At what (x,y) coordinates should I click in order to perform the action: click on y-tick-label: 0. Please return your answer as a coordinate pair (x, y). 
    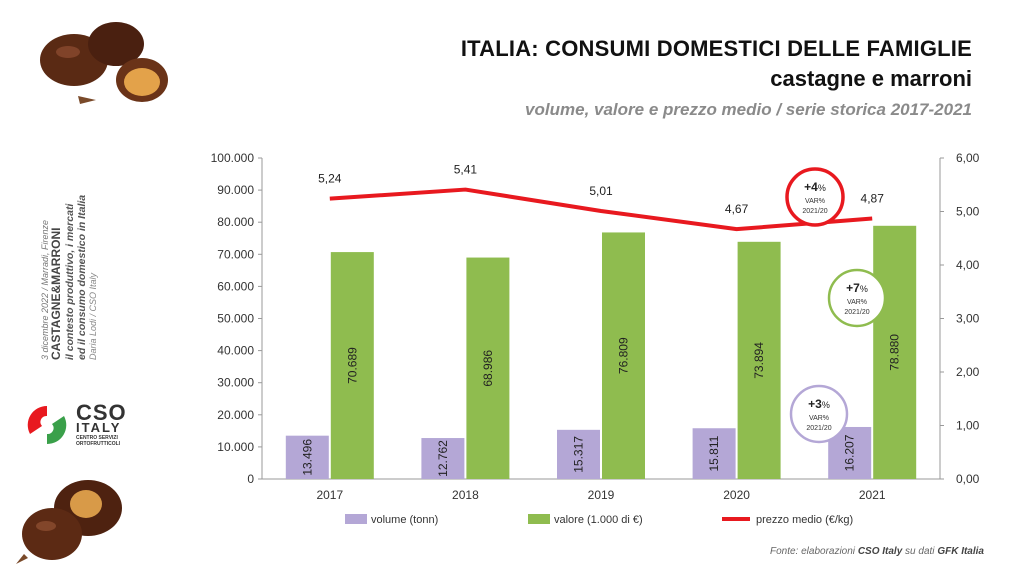
    Looking at the image, I should click on (250, 479).